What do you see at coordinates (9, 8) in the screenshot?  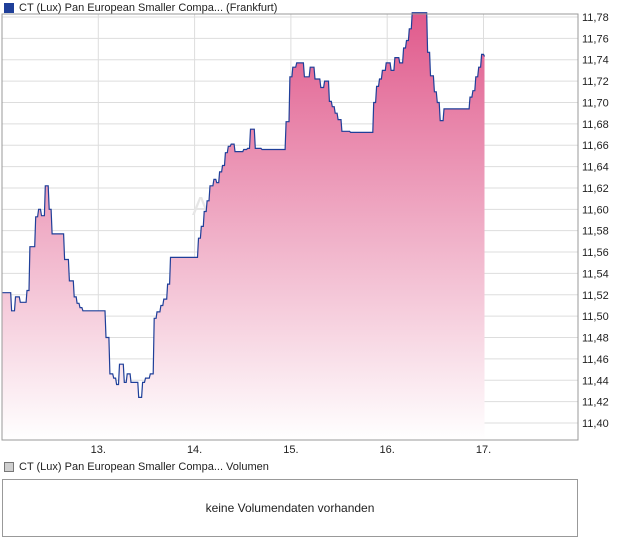 I see `price-series-swatch` at bounding box center [9, 8].